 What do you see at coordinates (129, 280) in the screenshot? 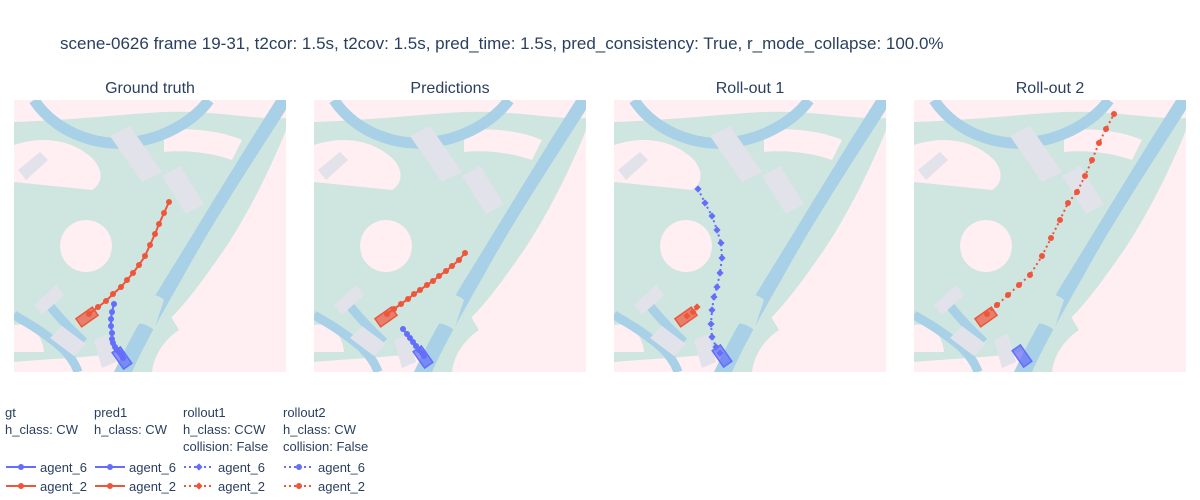
I see `subplot-0-traces` at bounding box center [129, 280].